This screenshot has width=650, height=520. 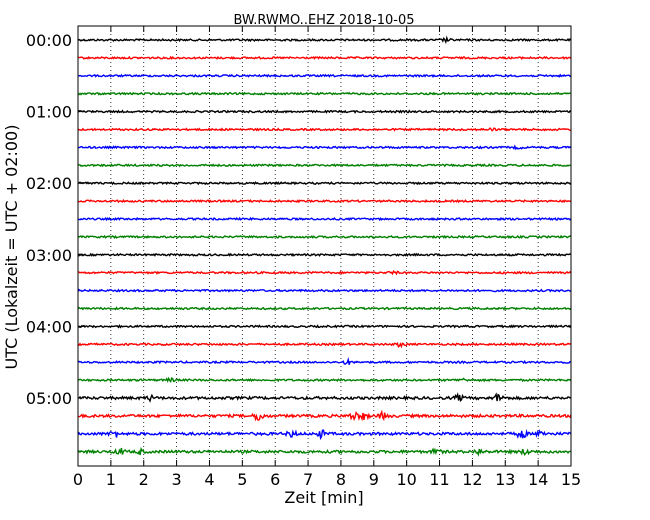 I want to click on x-tick-label: 7, so click(x=308, y=479).